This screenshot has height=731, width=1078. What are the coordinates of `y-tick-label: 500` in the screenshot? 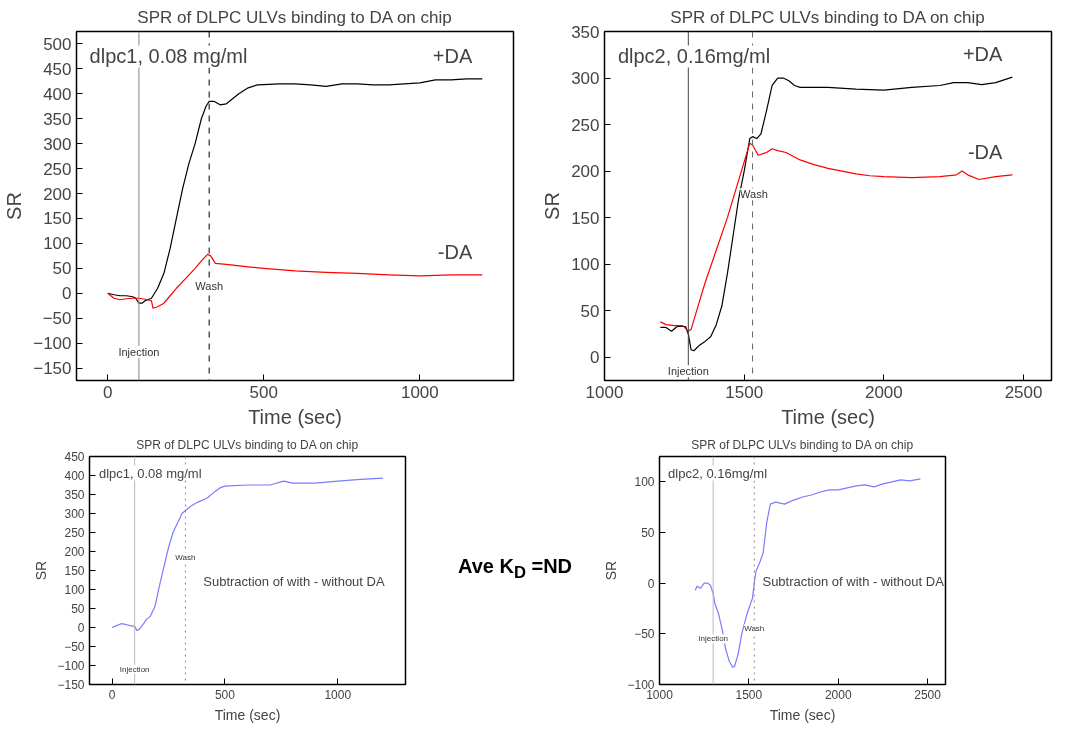 It's located at (57, 44).